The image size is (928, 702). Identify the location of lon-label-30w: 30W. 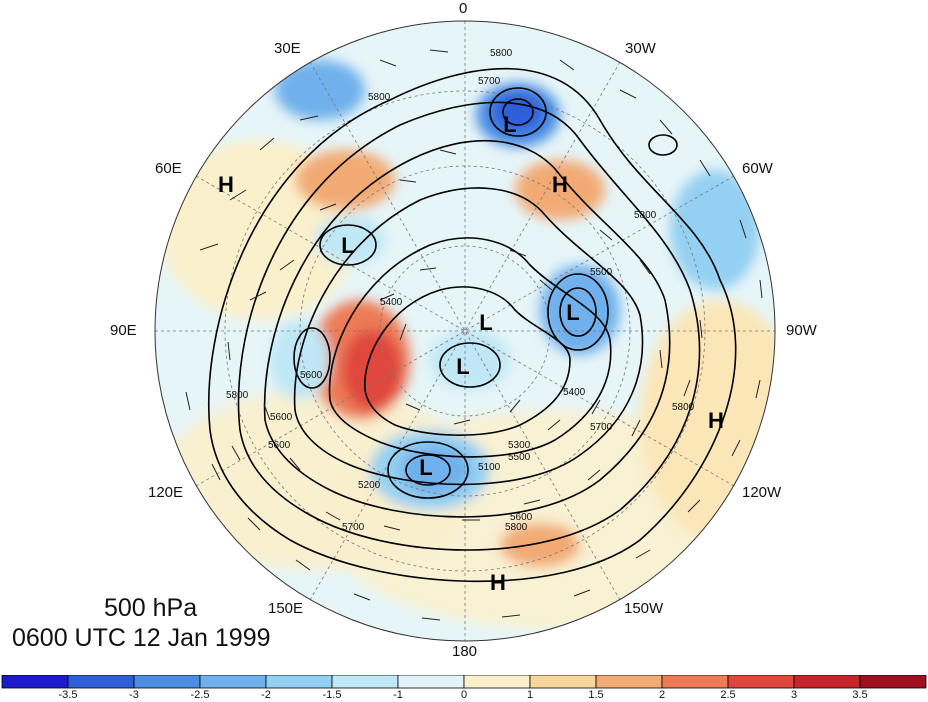
(640, 48).